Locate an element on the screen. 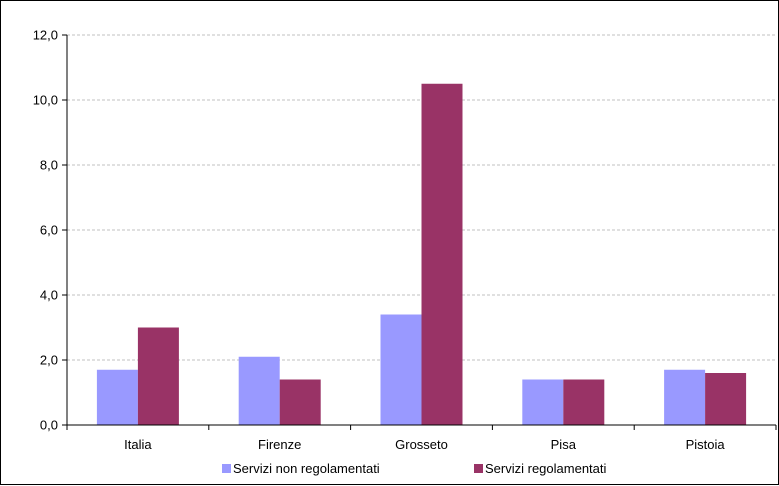  y-tick-label: 12,0 is located at coordinates (45, 35).